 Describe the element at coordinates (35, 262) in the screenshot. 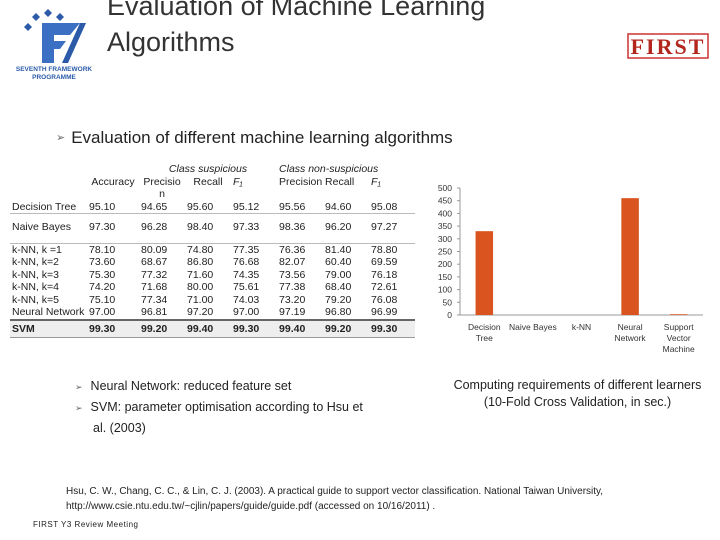

I see `row-label: k-NN, k=2` at that location.